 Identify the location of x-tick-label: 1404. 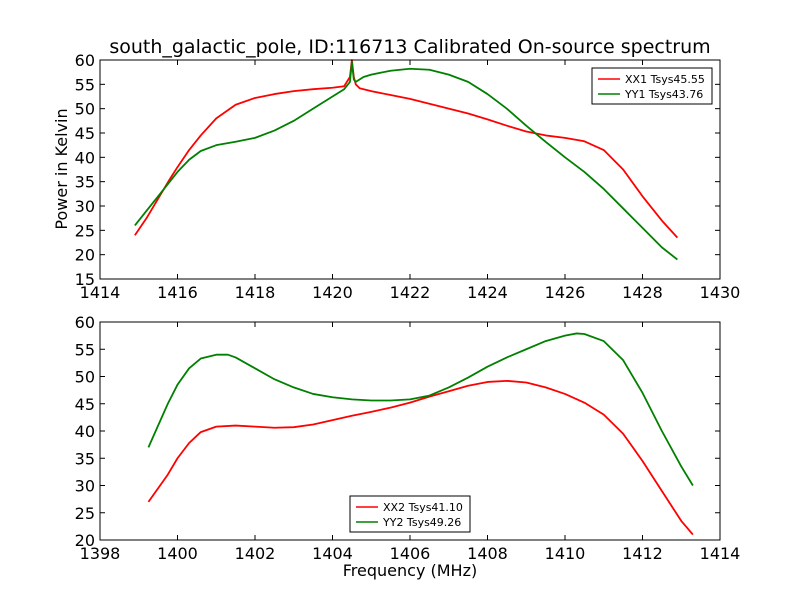
(332, 553).